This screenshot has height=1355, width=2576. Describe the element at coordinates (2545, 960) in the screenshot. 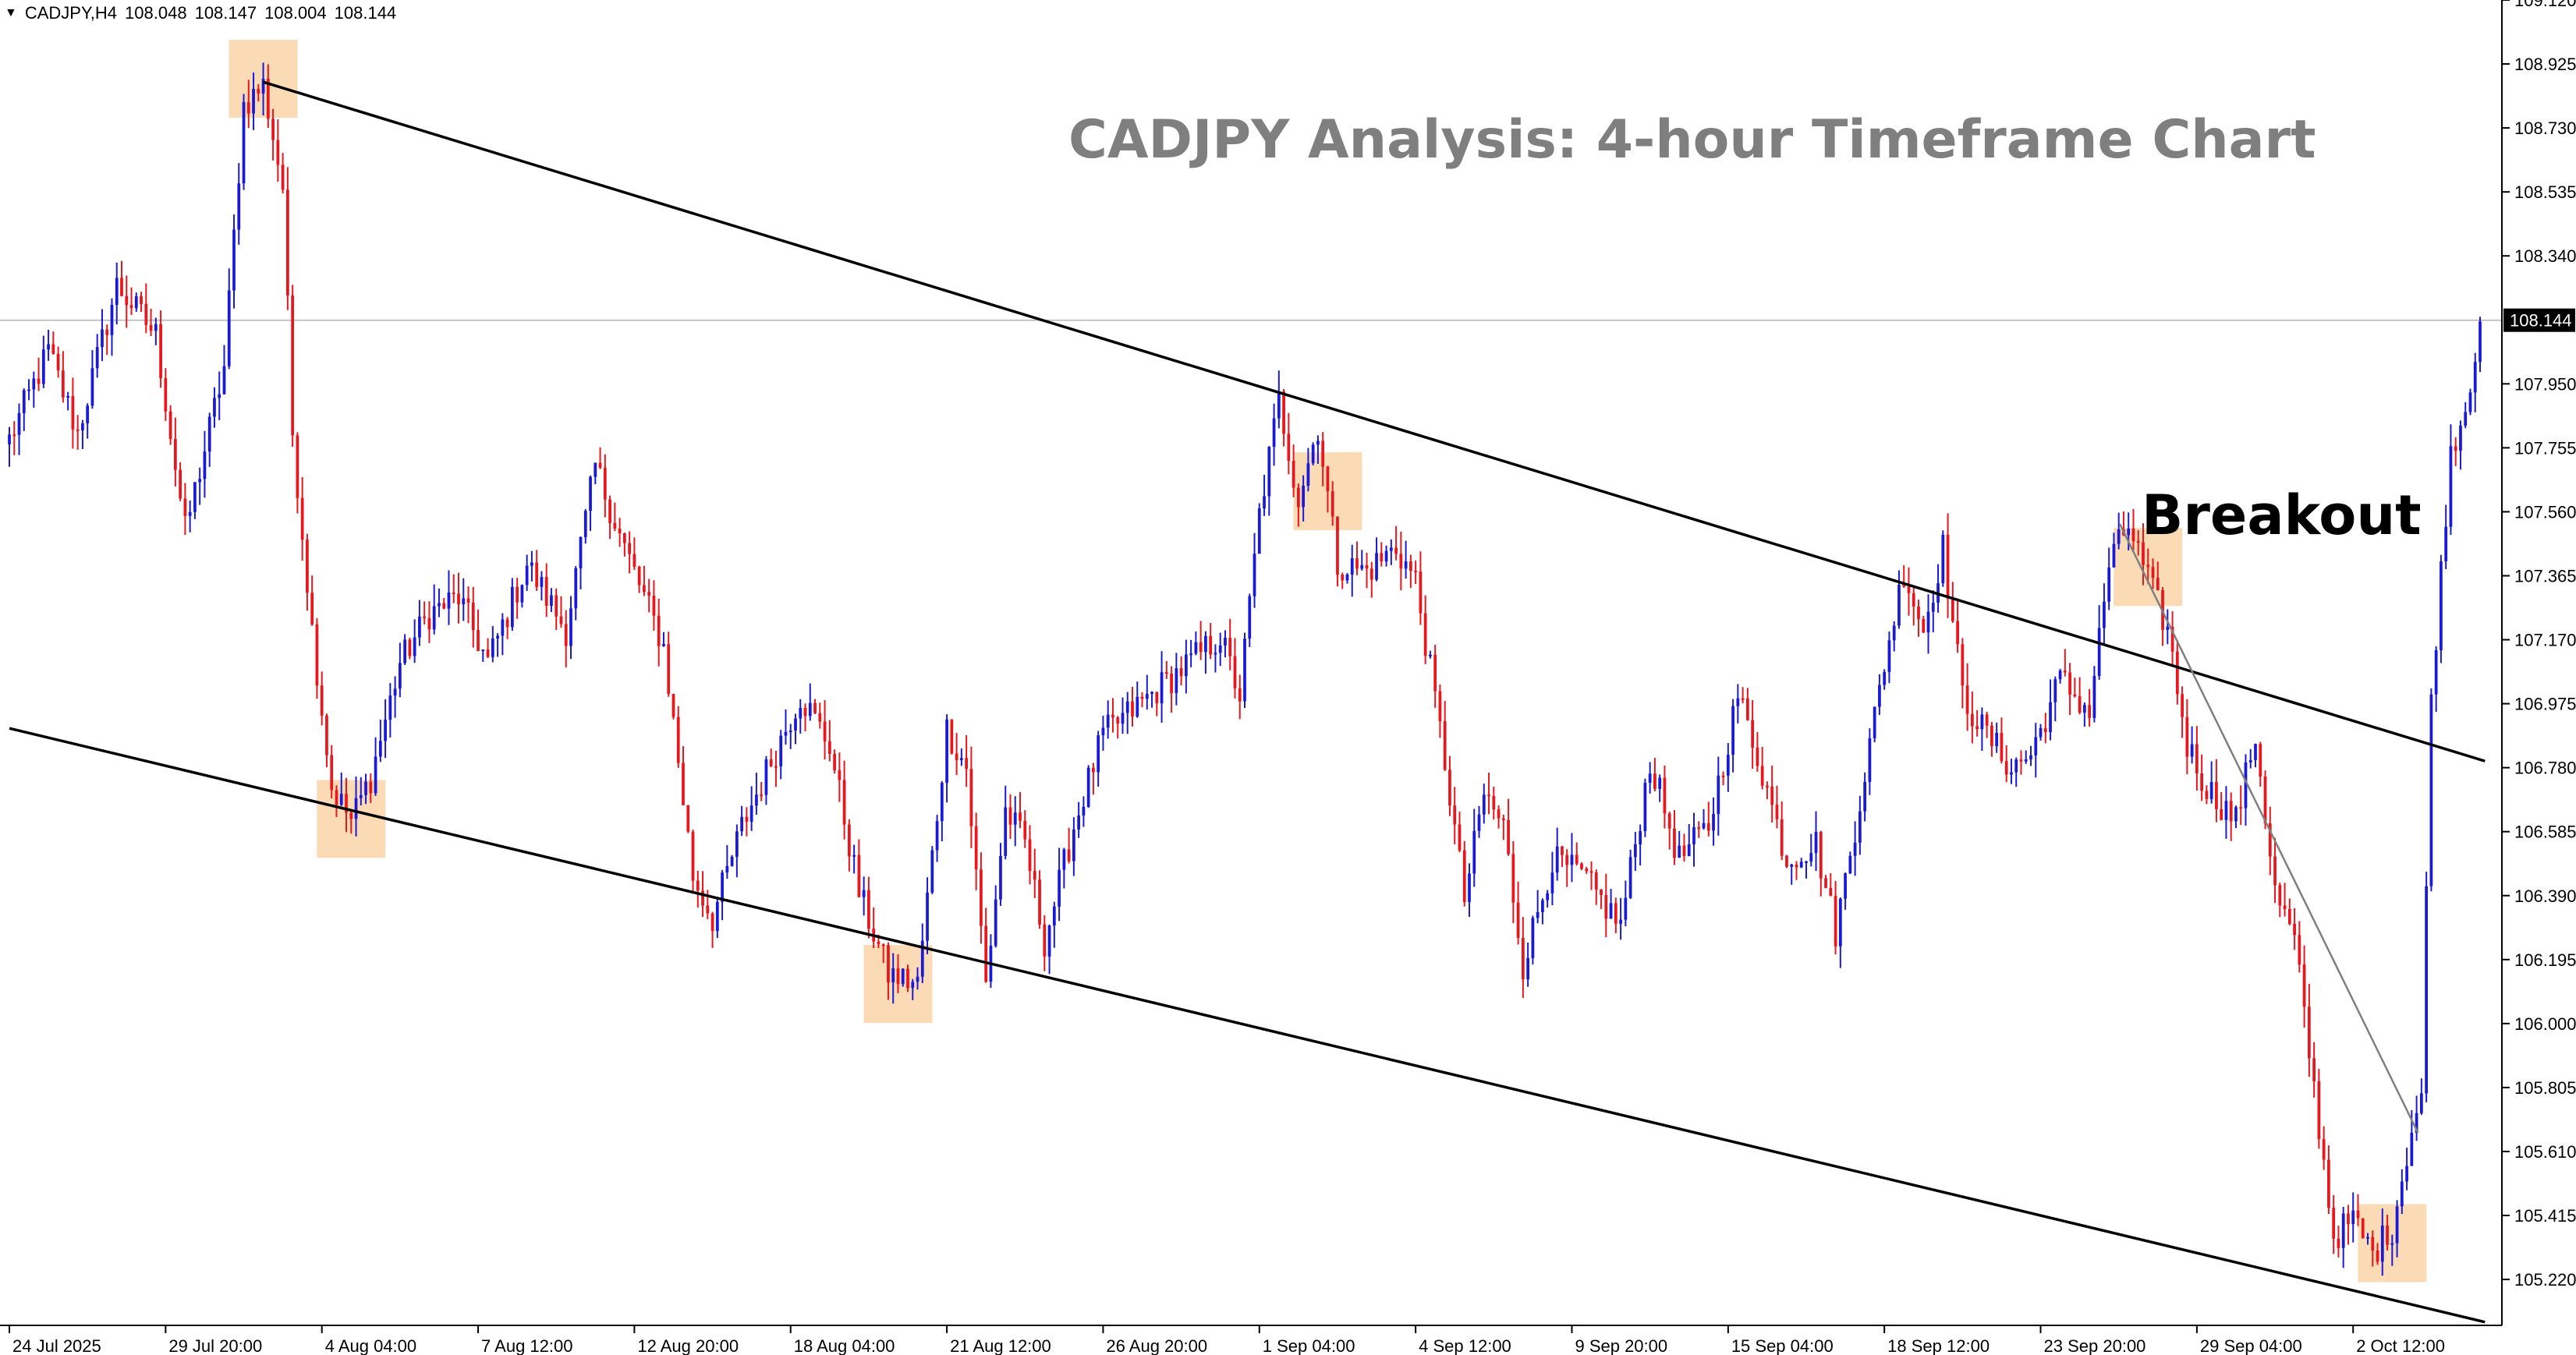

I see `price-tick-label: 106.195` at that location.